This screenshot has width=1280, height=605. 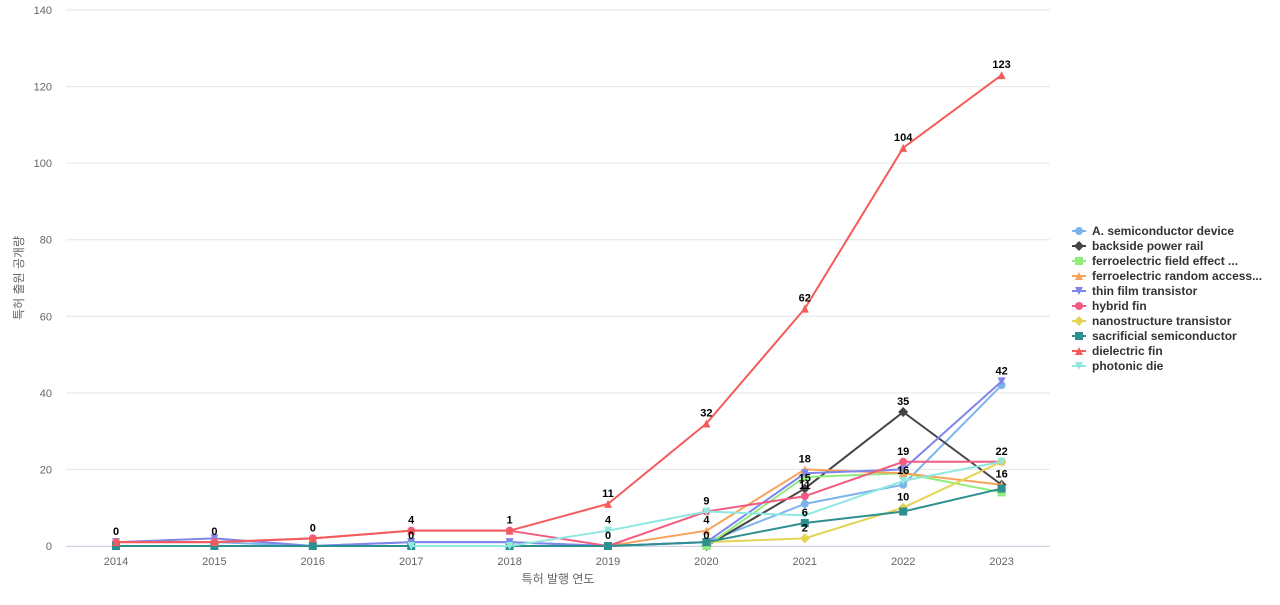 What do you see at coordinates (608, 562) in the screenshot?
I see `x-tick-label: 2019` at bounding box center [608, 562].